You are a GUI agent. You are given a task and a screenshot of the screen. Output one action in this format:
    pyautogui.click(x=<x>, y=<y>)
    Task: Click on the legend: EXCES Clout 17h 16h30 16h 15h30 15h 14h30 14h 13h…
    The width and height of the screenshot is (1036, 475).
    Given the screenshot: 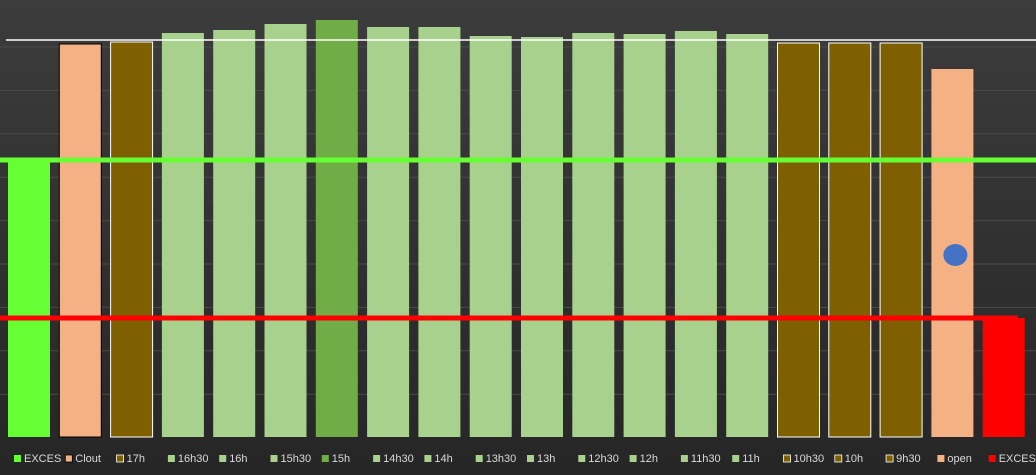 What is the action you would take?
    pyautogui.click(x=525, y=459)
    